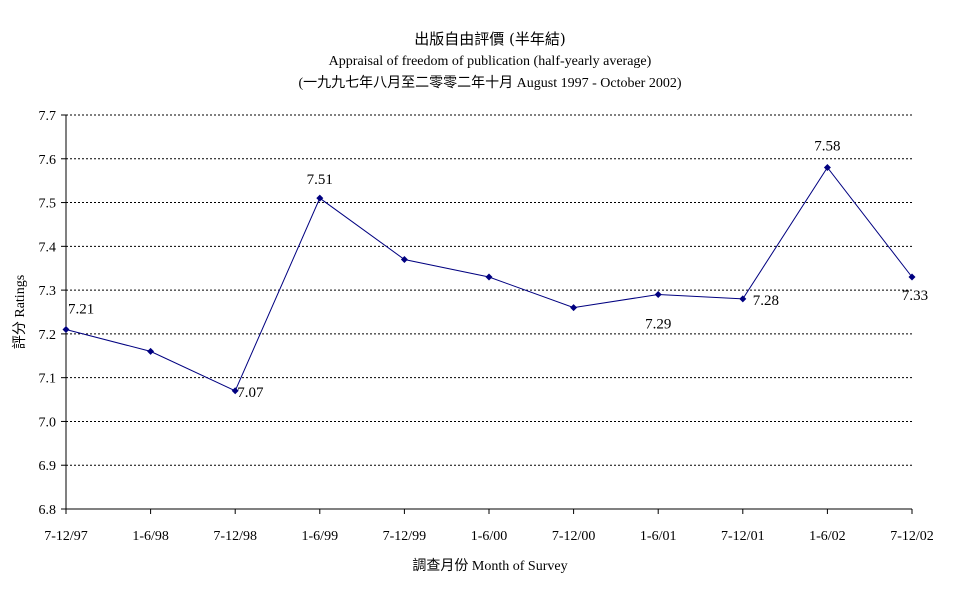 This screenshot has height=600, width=977. What do you see at coordinates (320, 180) in the screenshot?
I see `data-label: 7.51` at bounding box center [320, 180].